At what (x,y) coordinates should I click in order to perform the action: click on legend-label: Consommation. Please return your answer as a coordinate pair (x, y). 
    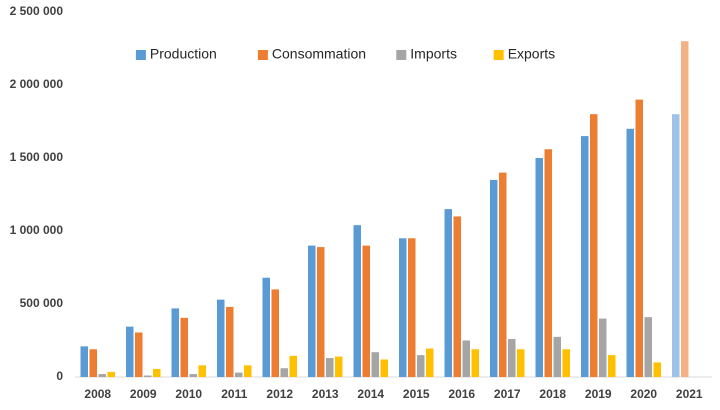
    Looking at the image, I should click on (319, 54).